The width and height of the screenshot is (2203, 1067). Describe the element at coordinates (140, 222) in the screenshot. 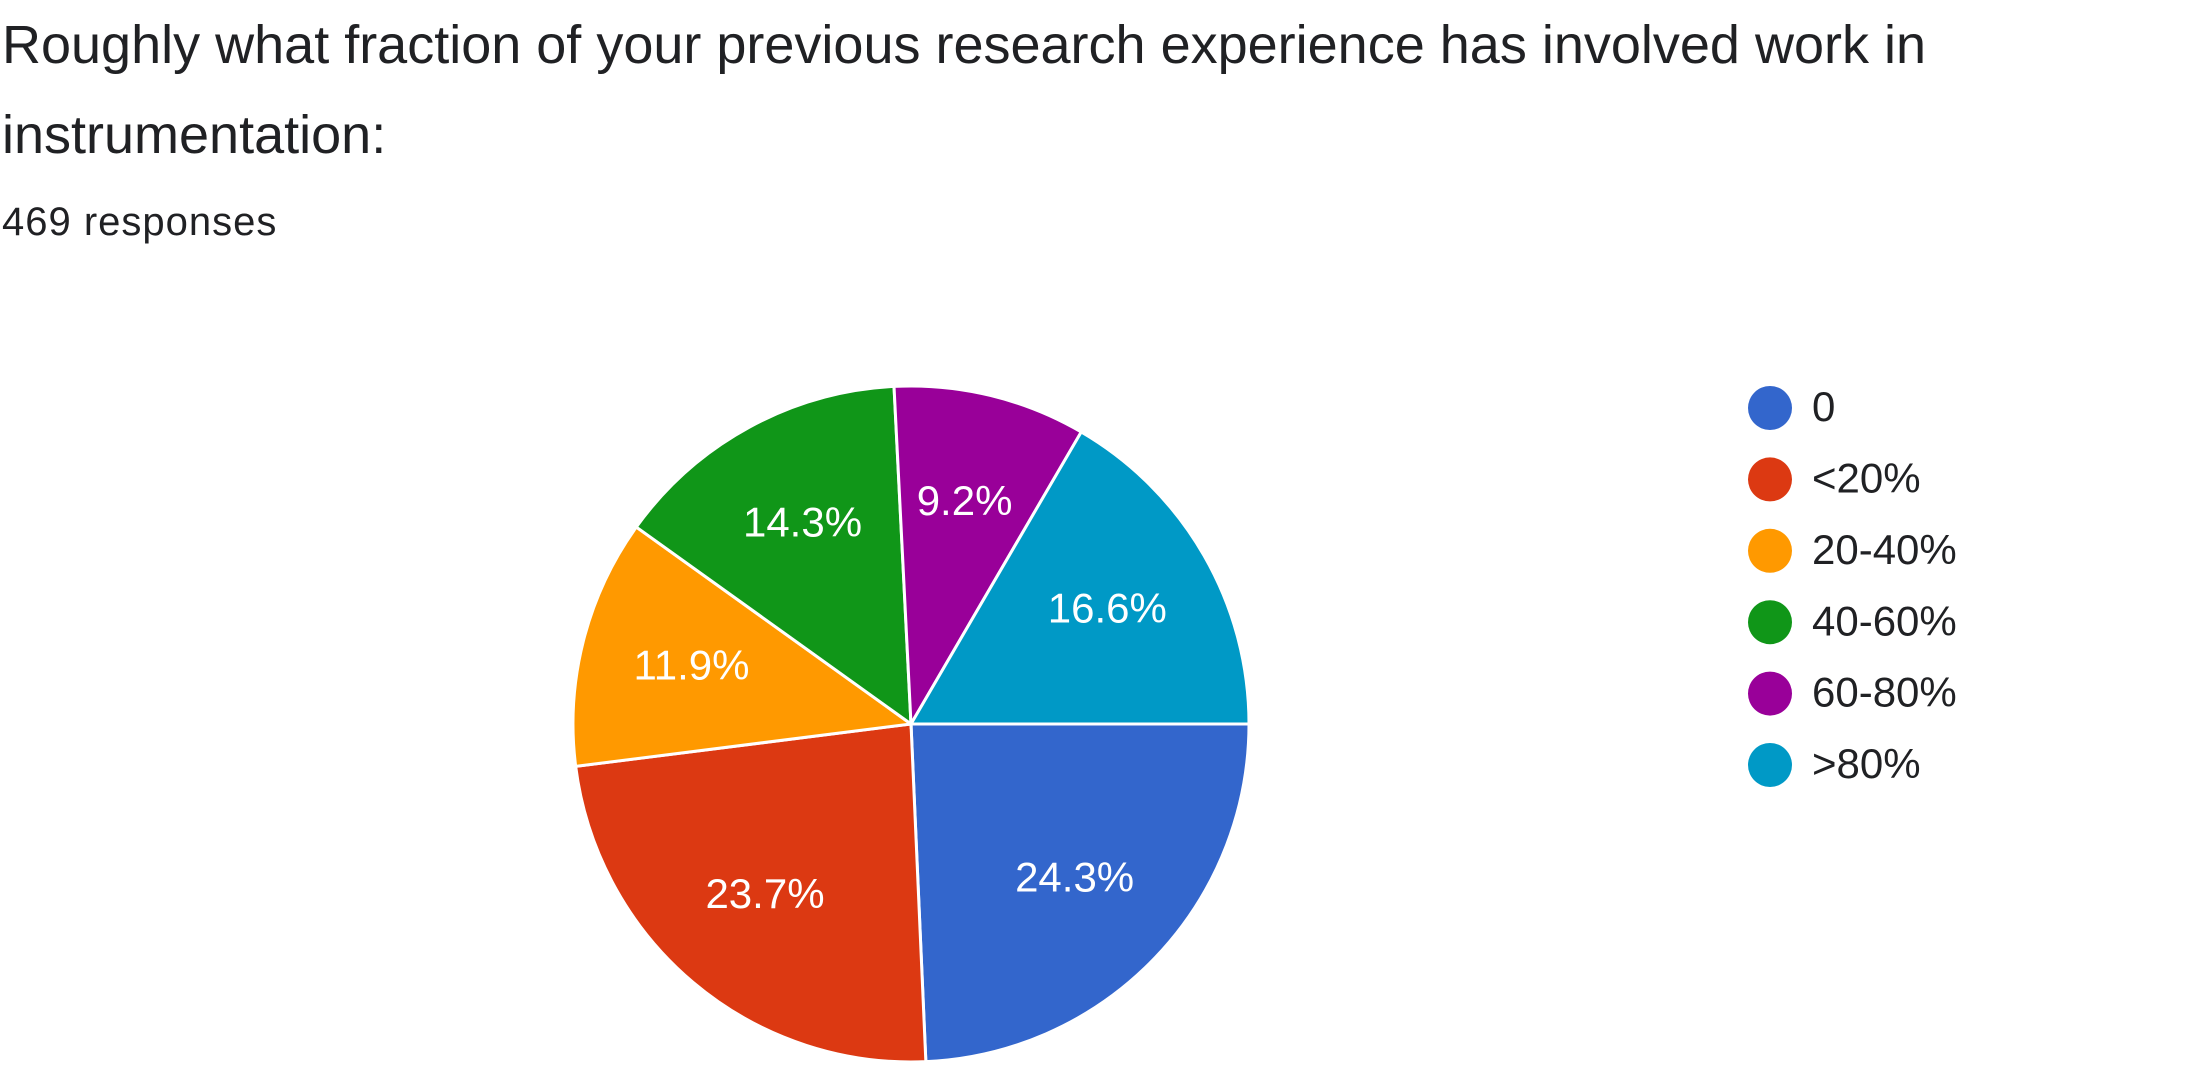

I see `chart-subtitle: 469 responses` at that location.